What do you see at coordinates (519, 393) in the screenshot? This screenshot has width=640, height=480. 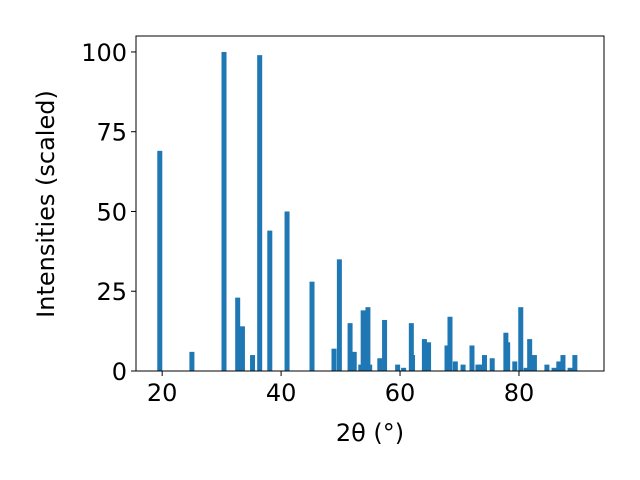 I see `x-tick-label: 80` at bounding box center [519, 393].